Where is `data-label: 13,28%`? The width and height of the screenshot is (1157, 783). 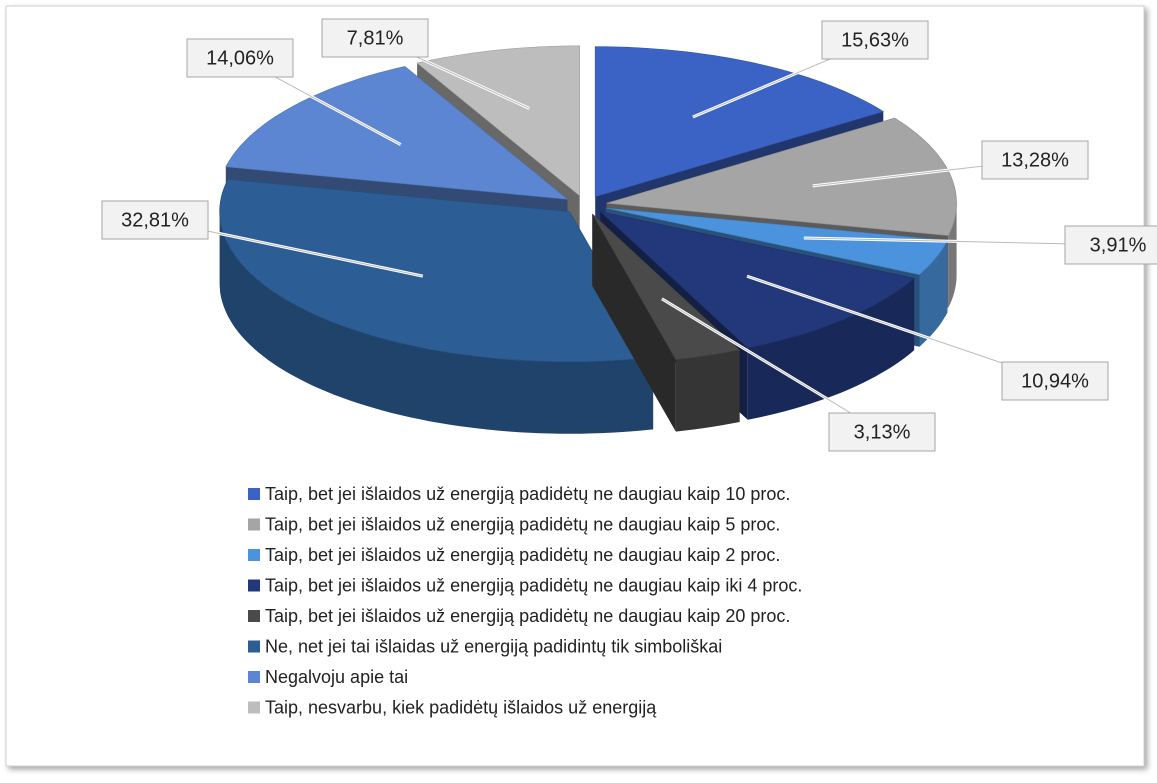 data-label: 13,28% is located at coordinates (1035, 160).